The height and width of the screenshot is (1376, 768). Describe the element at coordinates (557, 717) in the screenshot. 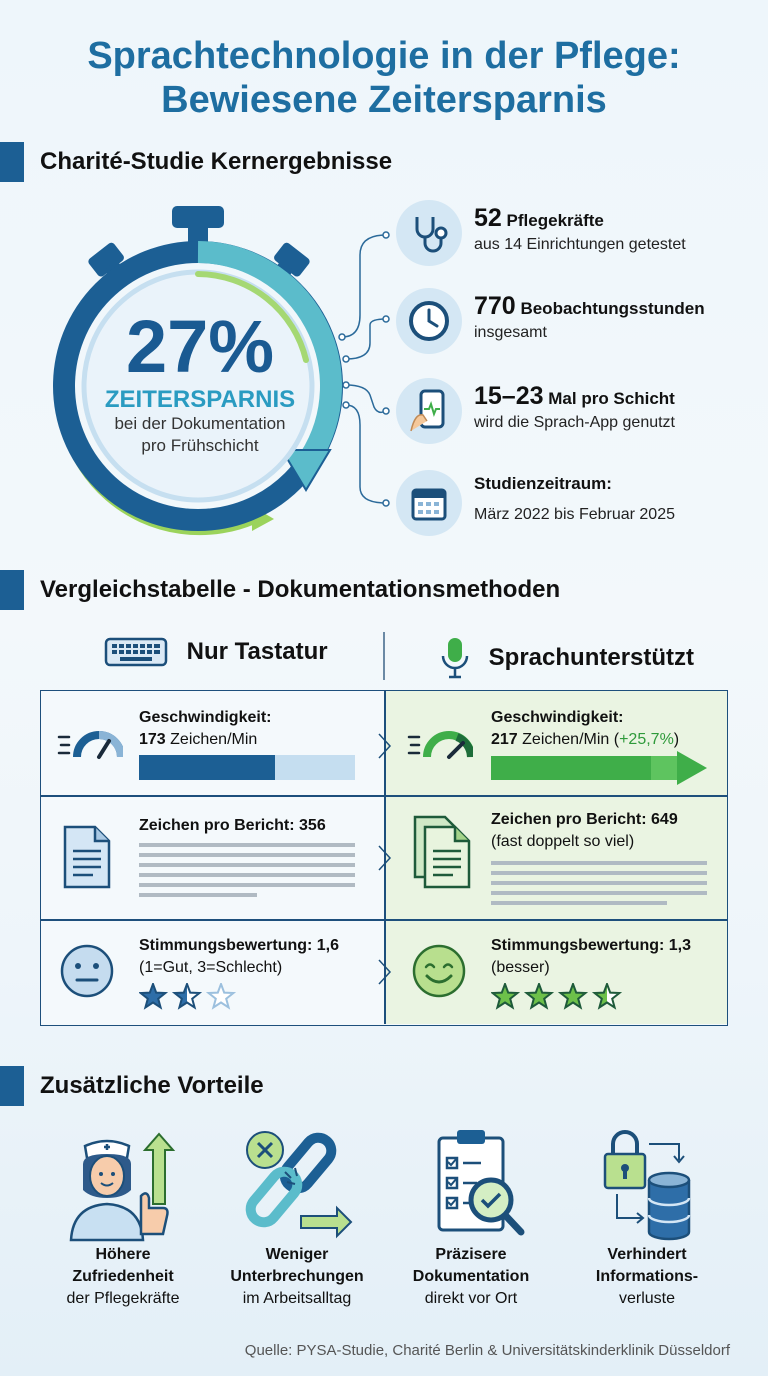

I see `speed-speech-label-text: Geschwindigkeit:` at that location.